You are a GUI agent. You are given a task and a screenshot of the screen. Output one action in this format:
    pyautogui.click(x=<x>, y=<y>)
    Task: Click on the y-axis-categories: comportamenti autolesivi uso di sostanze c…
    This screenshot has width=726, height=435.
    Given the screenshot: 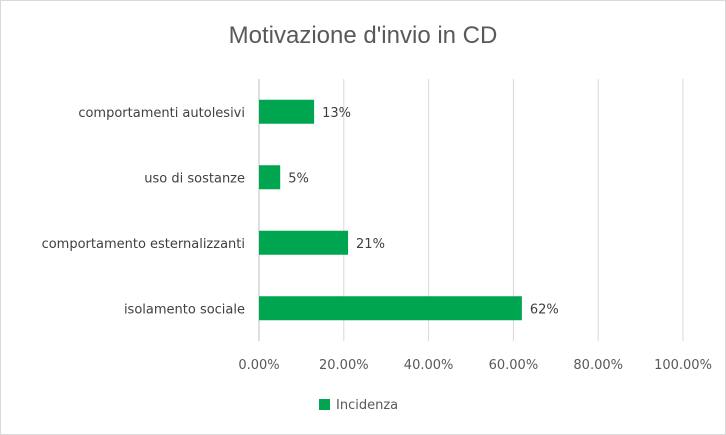 What is the action you would take?
    pyautogui.click(x=143, y=212)
    